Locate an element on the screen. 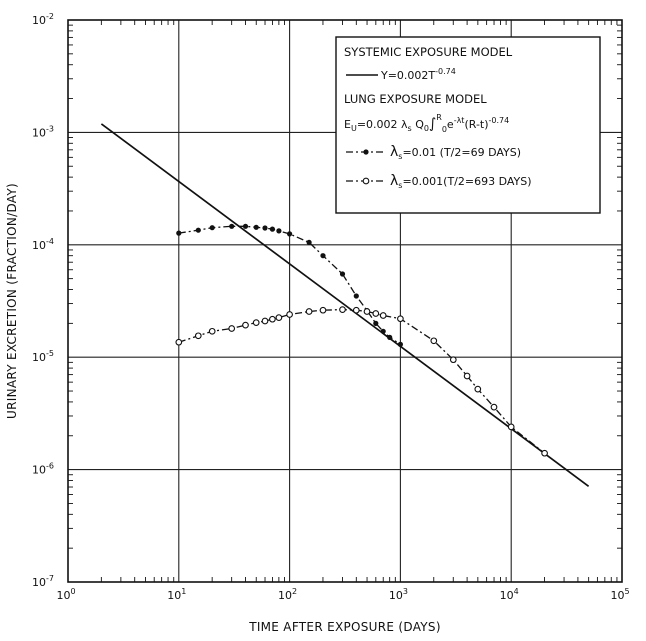  y-tick-label: 10⁻⁵ is located at coordinates (43, 356).